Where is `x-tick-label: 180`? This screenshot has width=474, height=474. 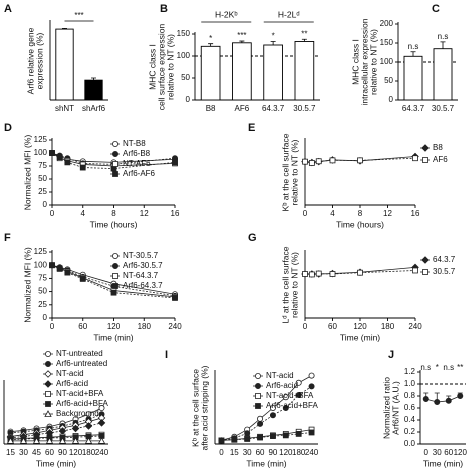 x-tick-label: 180 is located at coordinates (388, 326).